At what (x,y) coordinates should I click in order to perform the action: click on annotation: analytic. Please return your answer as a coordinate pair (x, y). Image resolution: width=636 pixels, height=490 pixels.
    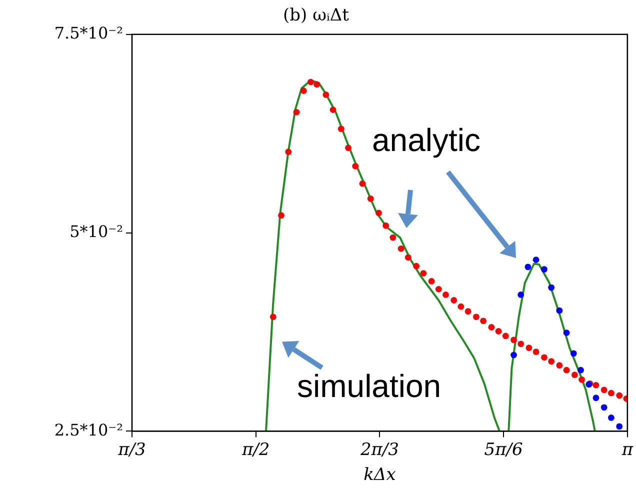
    Looking at the image, I should click on (426, 140).